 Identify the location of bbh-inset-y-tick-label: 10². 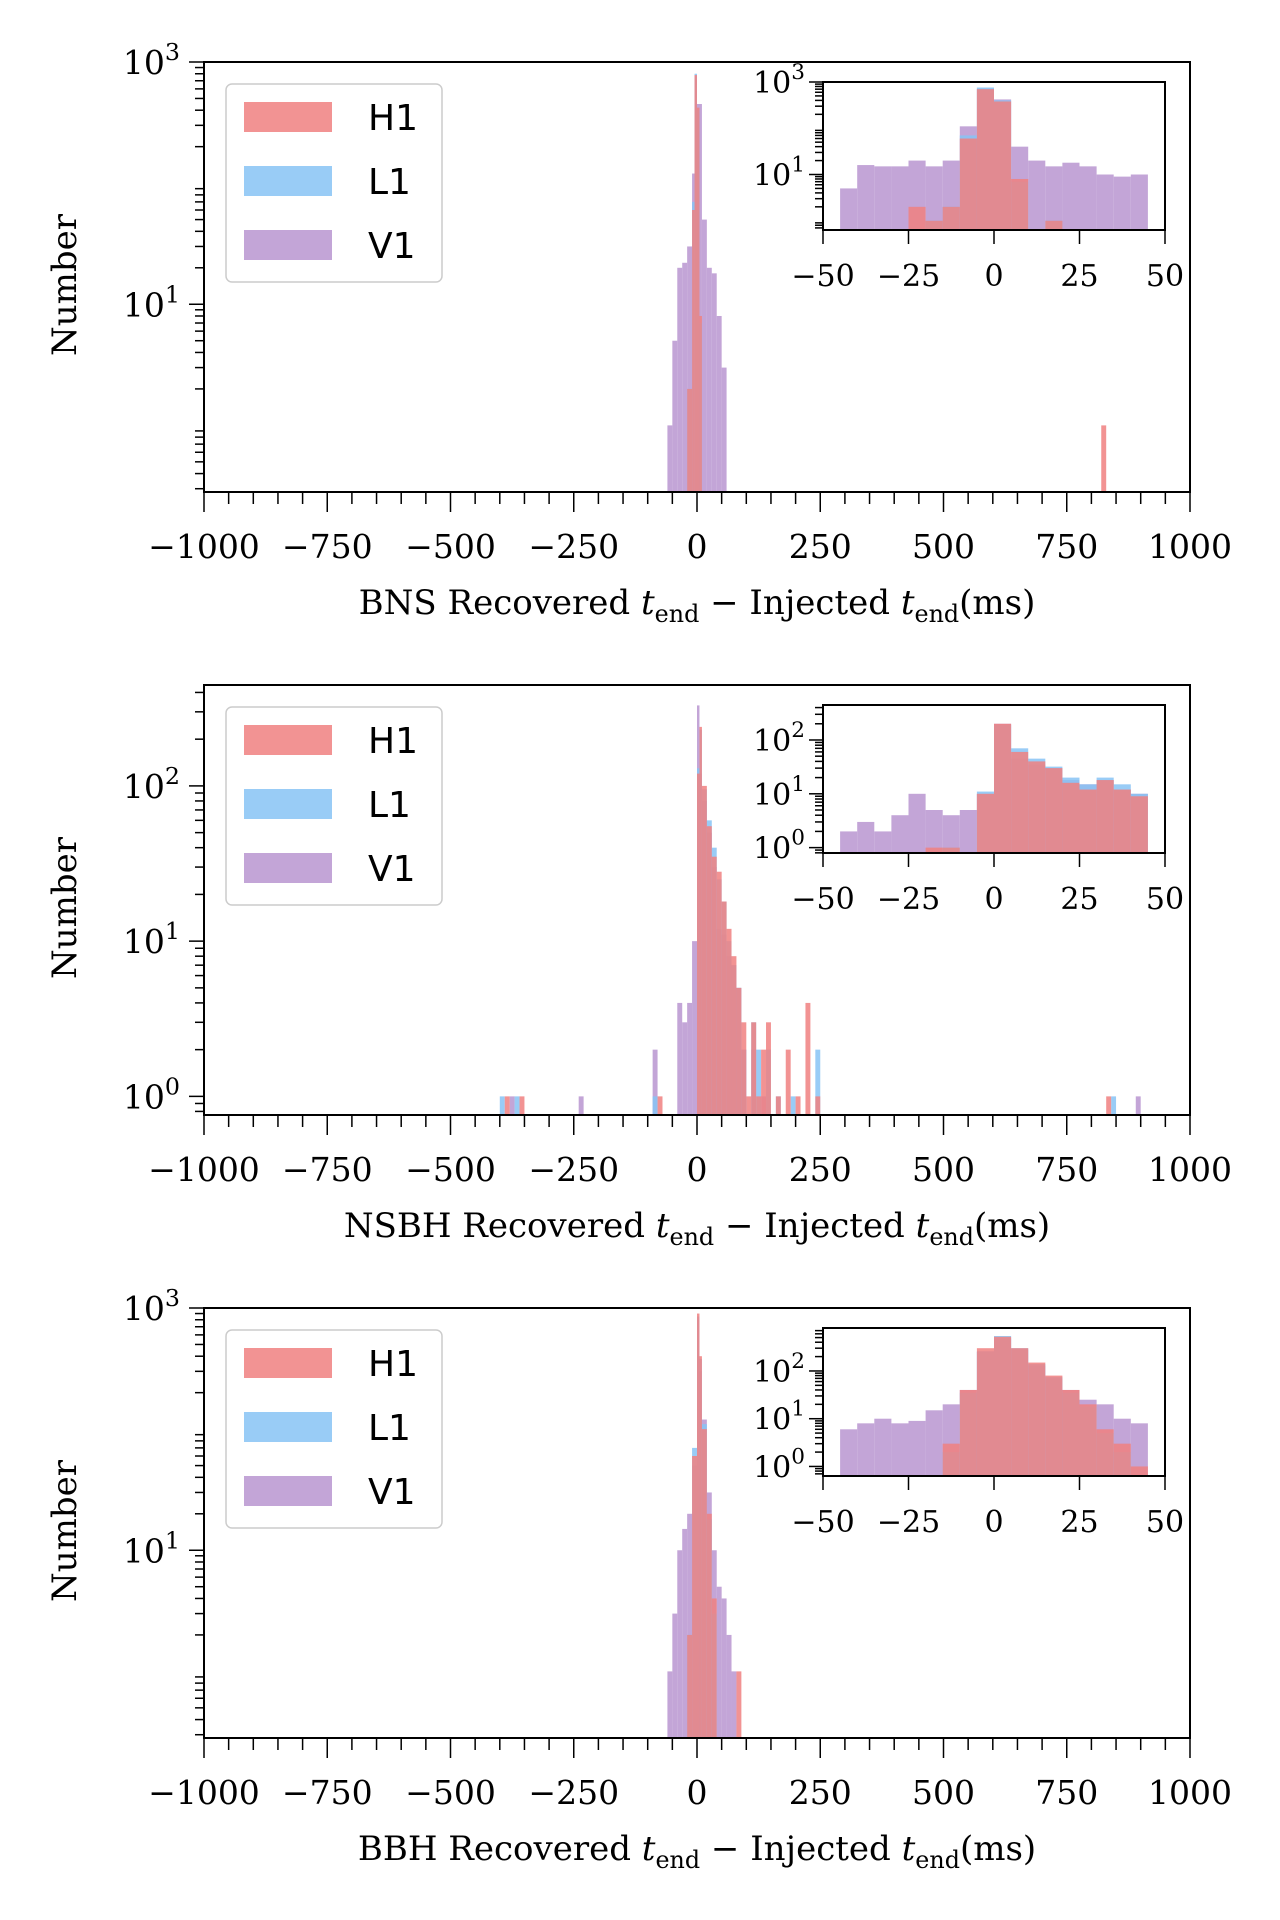
(779, 1369).